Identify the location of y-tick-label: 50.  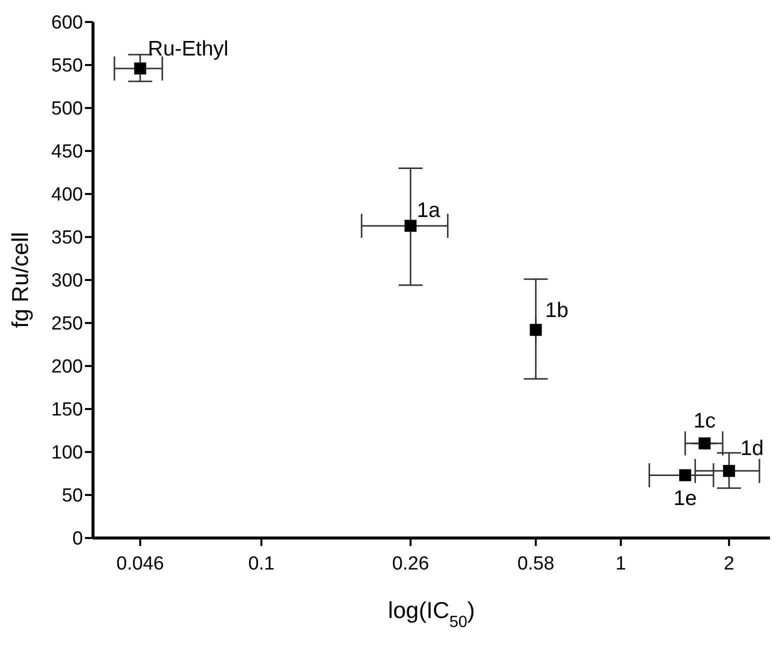
(72, 496).